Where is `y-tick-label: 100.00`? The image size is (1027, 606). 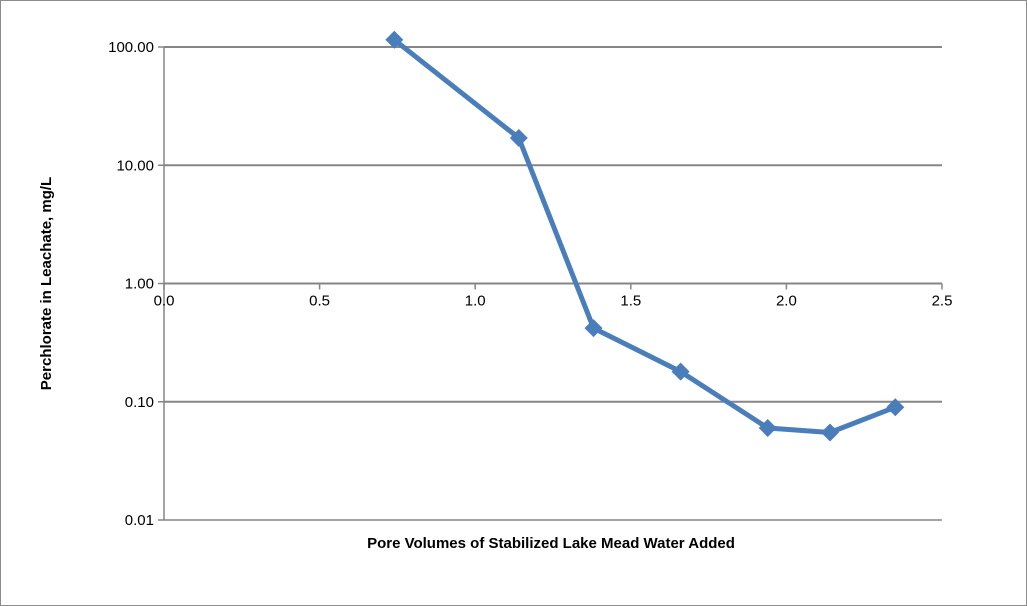 y-tick-label: 100.00 is located at coordinates (131, 47).